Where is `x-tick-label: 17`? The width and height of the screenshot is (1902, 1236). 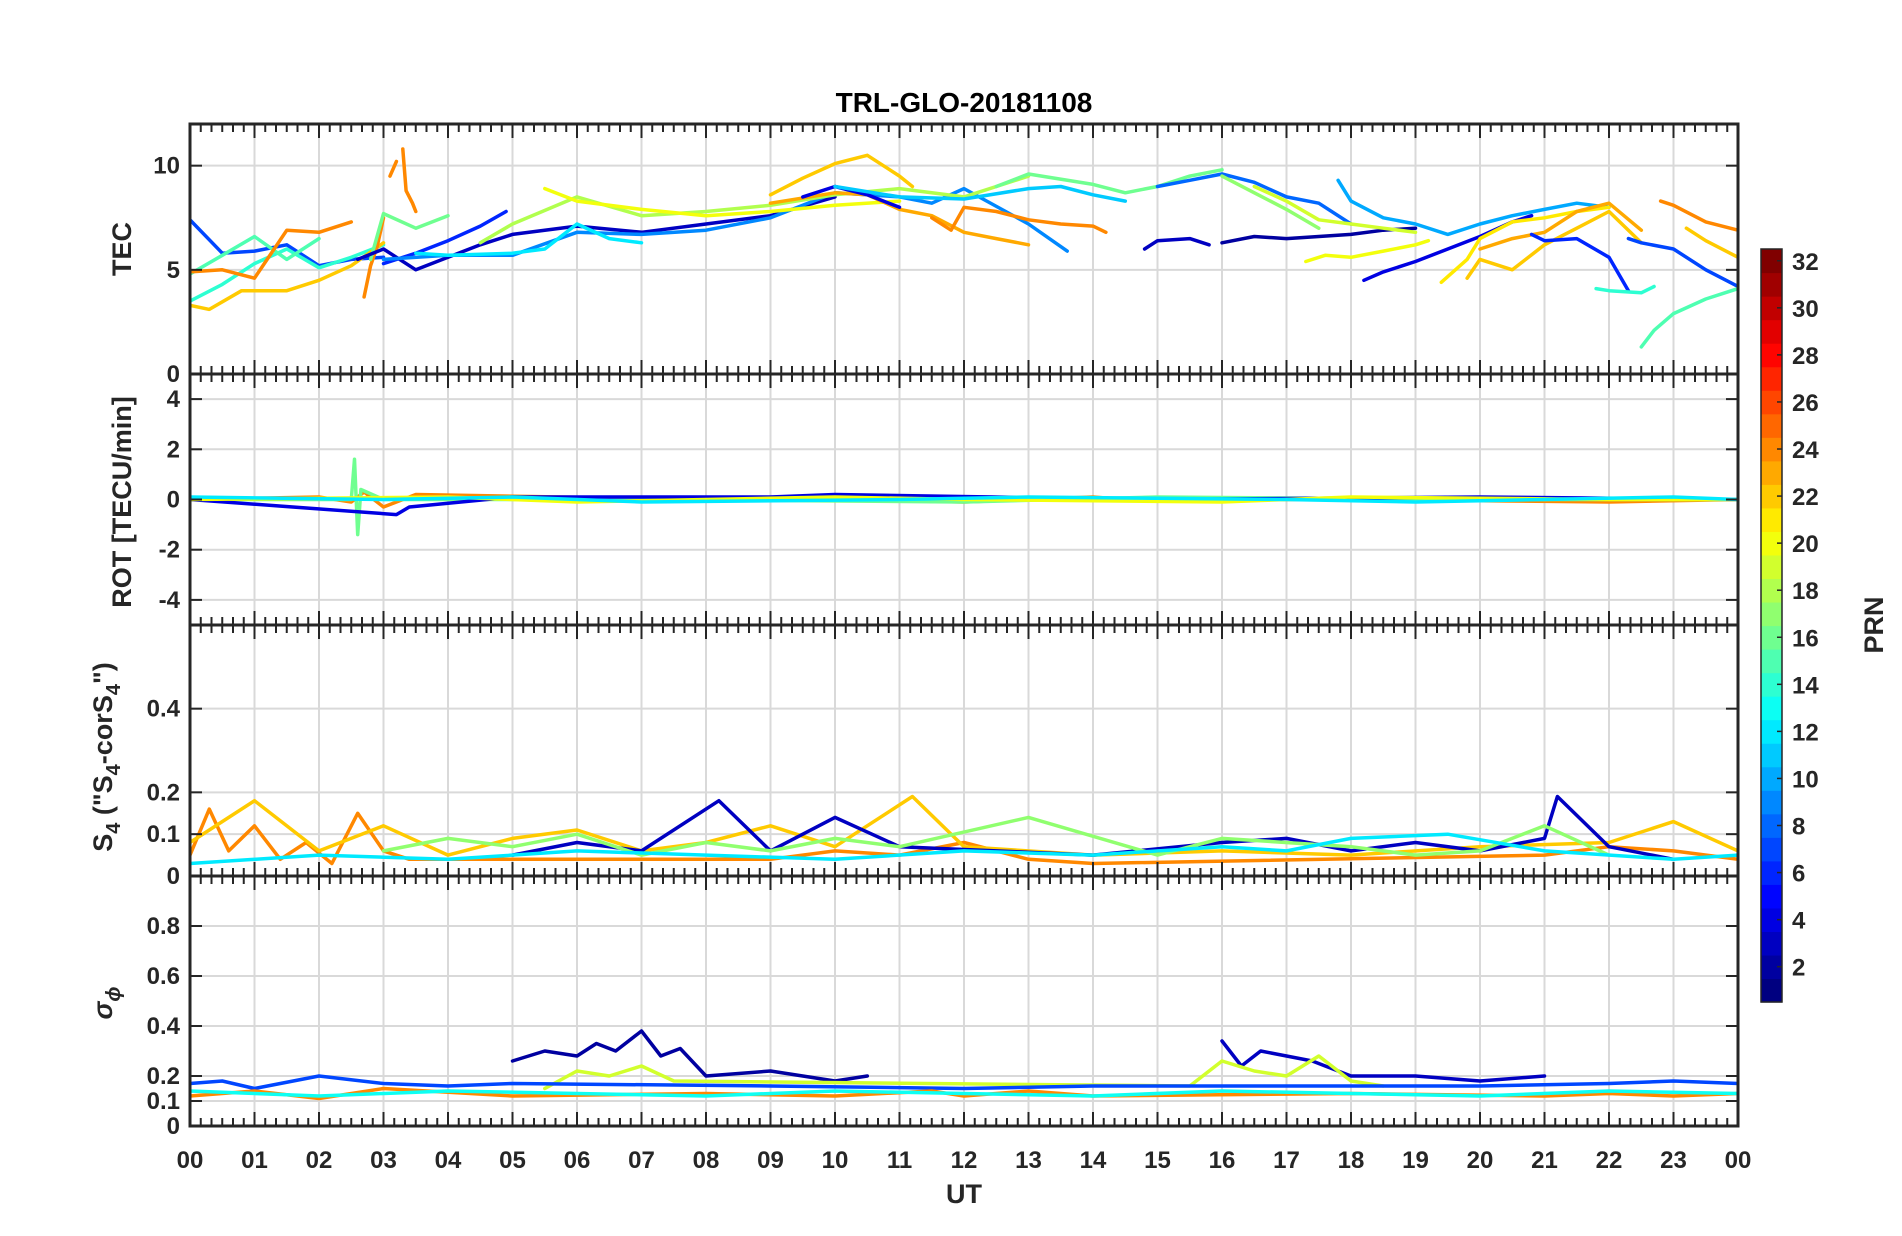
x-tick-label: 17 is located at coordinates (1286, 1160).